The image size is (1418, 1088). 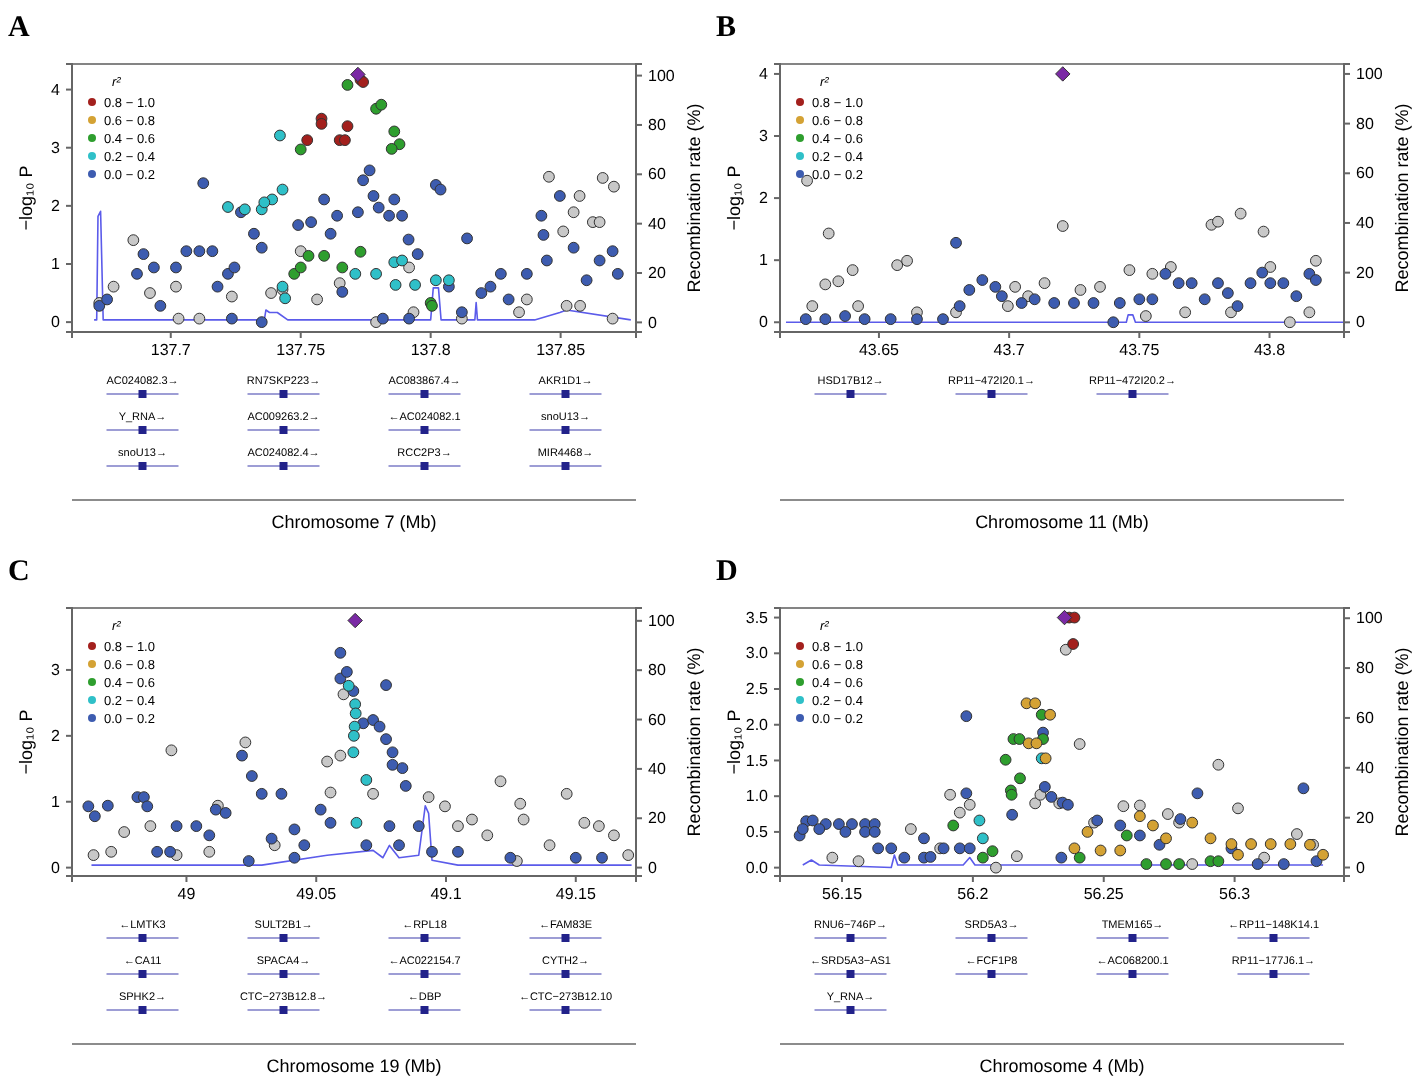 What do you see at coordinates (1009, 350) in the screenshot?
I see `x-tick-label: 43.7` at bounding box center [1009, 350].